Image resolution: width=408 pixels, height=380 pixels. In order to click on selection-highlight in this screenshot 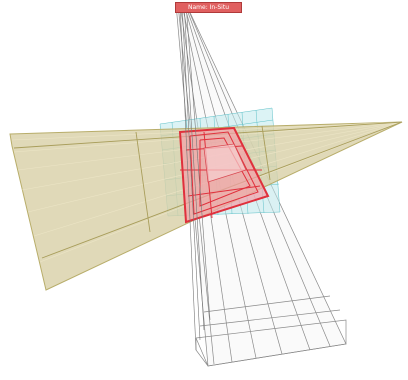, I will do `click(224, 175)`.